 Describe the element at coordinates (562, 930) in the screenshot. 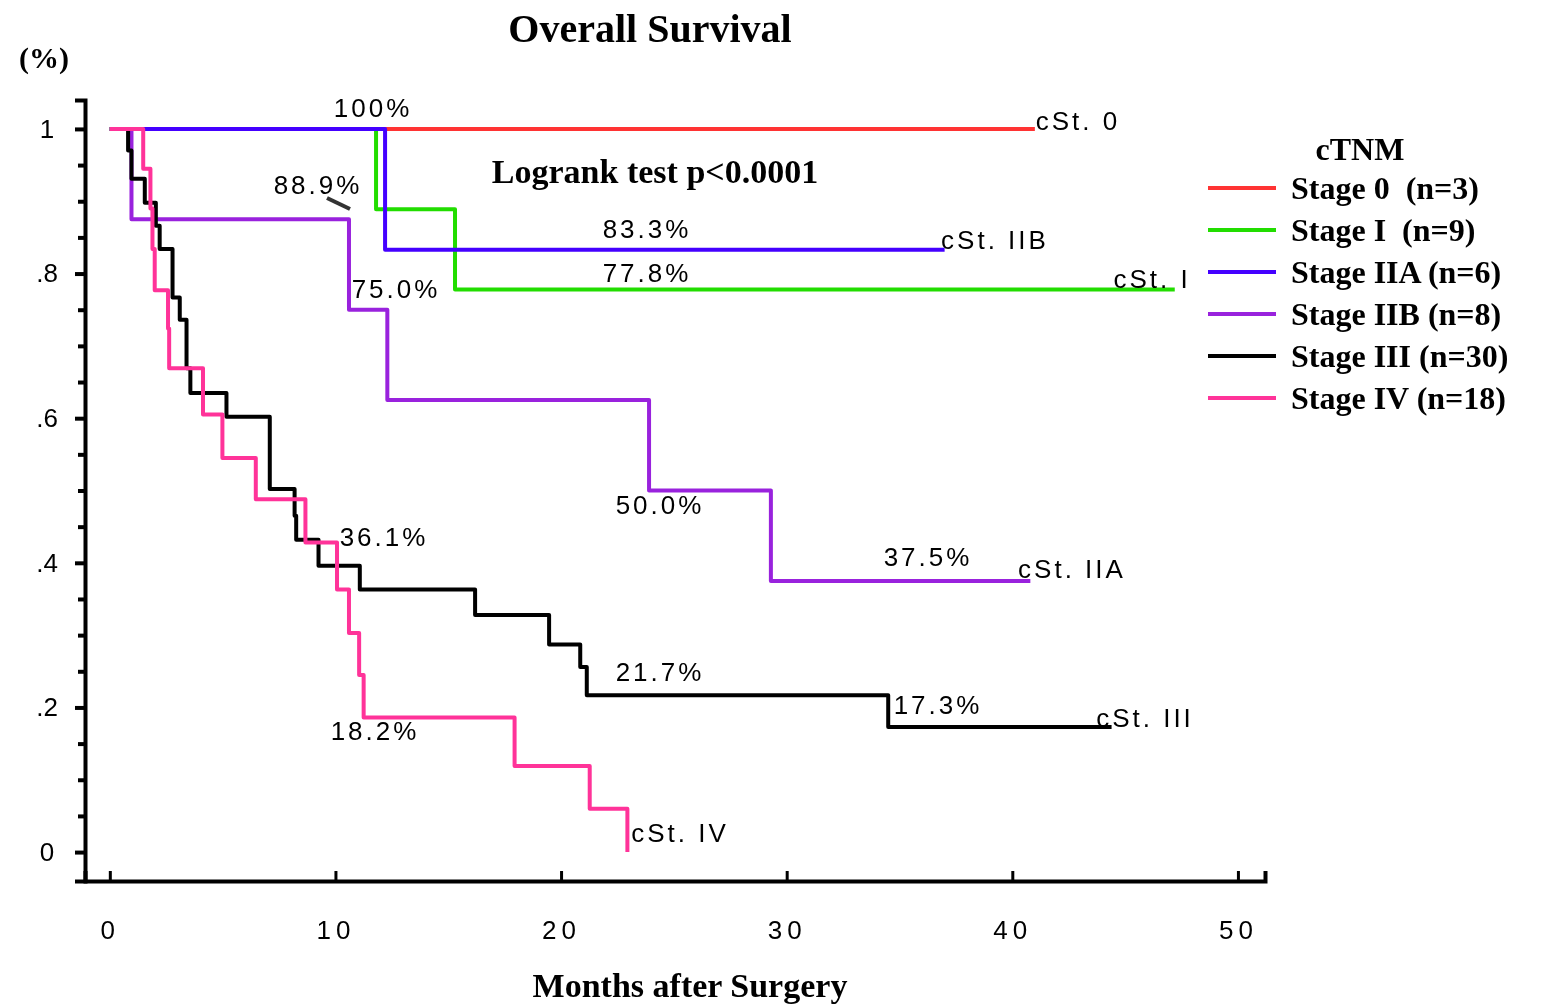

I see `x-tick-label: 20` at that location.